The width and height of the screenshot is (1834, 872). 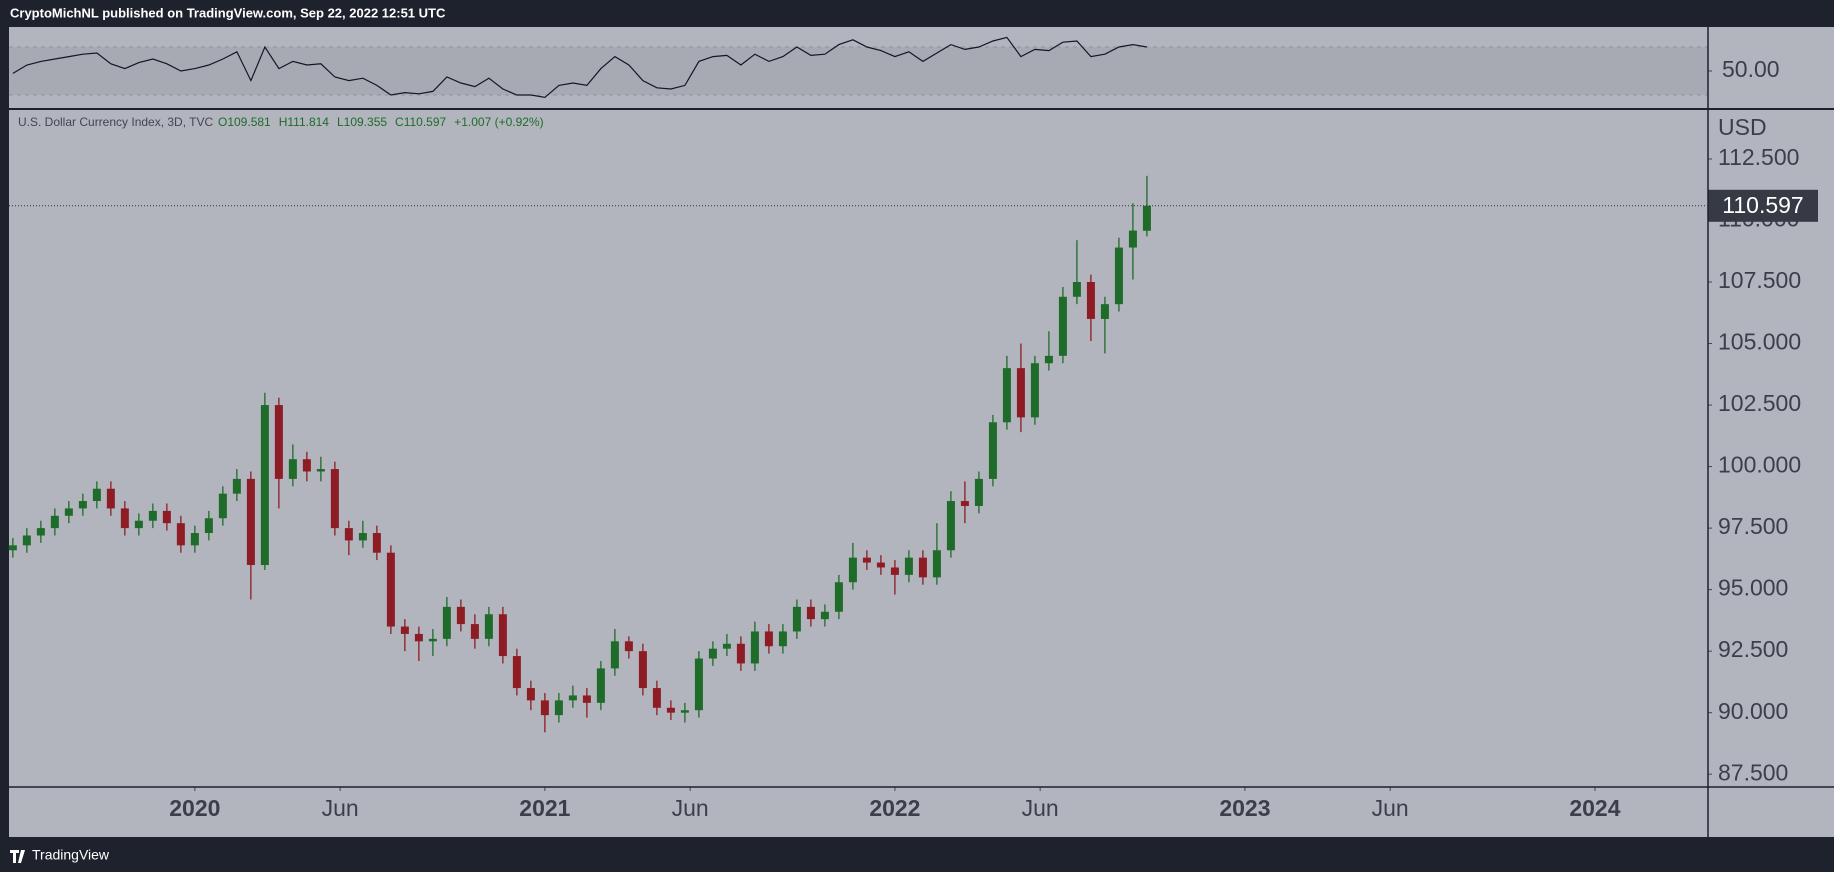 I want to click on last-price-tag, so click(x=1763, y=205).